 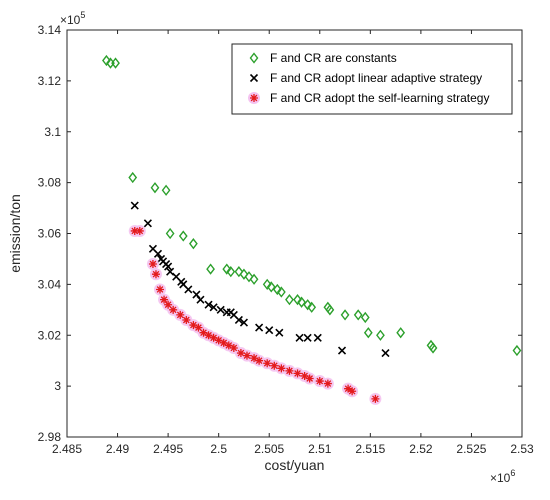 I want to click on y-tick-label: 3.02, so click(x=50, y=335).